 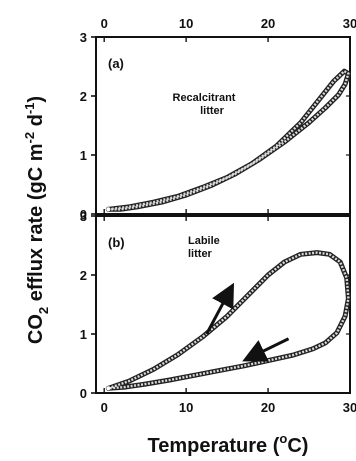 I want to click on panel-label: (a), so click(x=116, y=63).